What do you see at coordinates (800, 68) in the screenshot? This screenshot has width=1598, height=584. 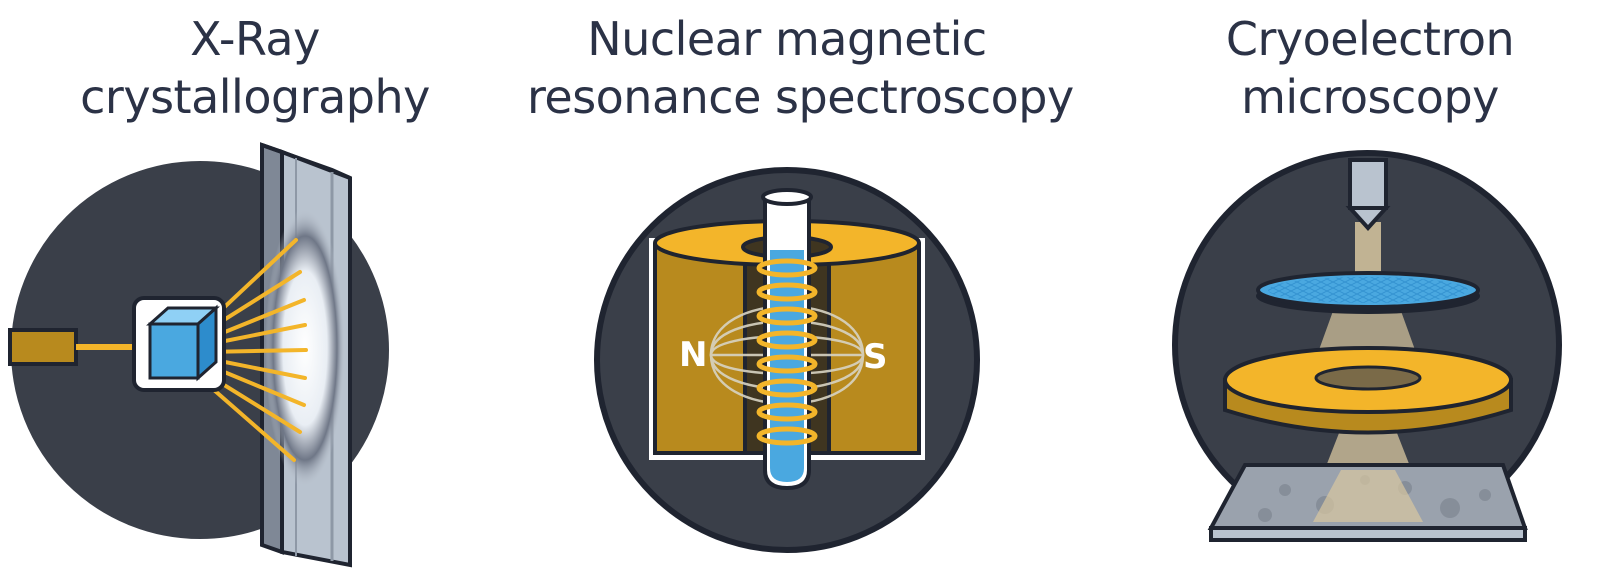 I see `panel-title-nmr: Nuclear magnetic resonance spectroscopy` at bounding box center [800, 68].